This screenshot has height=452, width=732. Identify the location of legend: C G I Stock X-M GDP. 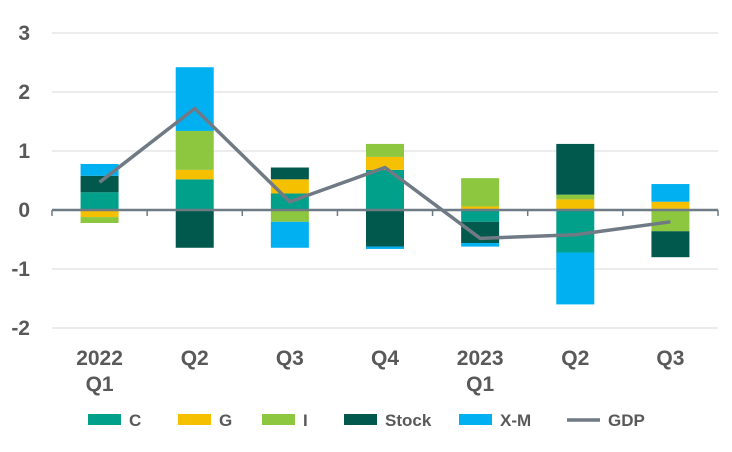
(366, 420).